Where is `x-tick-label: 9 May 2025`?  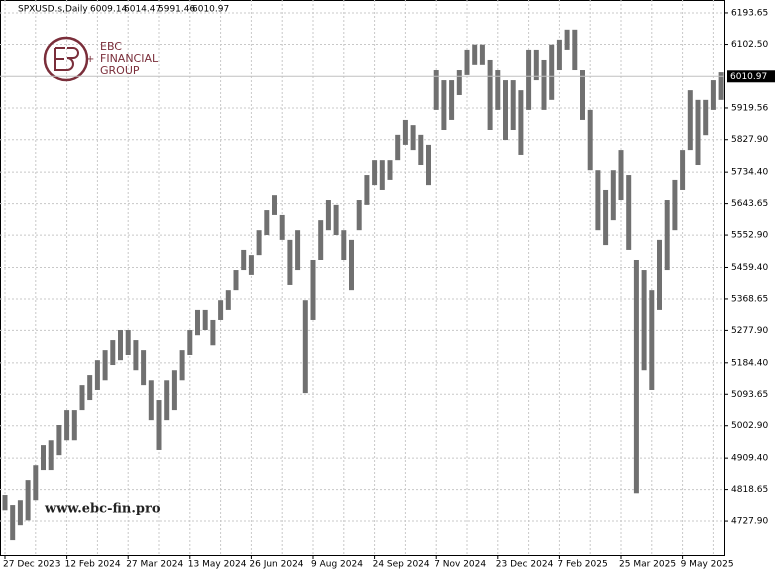 x-tick-label: 9 May 2025 is located at coordinates (707, 565).